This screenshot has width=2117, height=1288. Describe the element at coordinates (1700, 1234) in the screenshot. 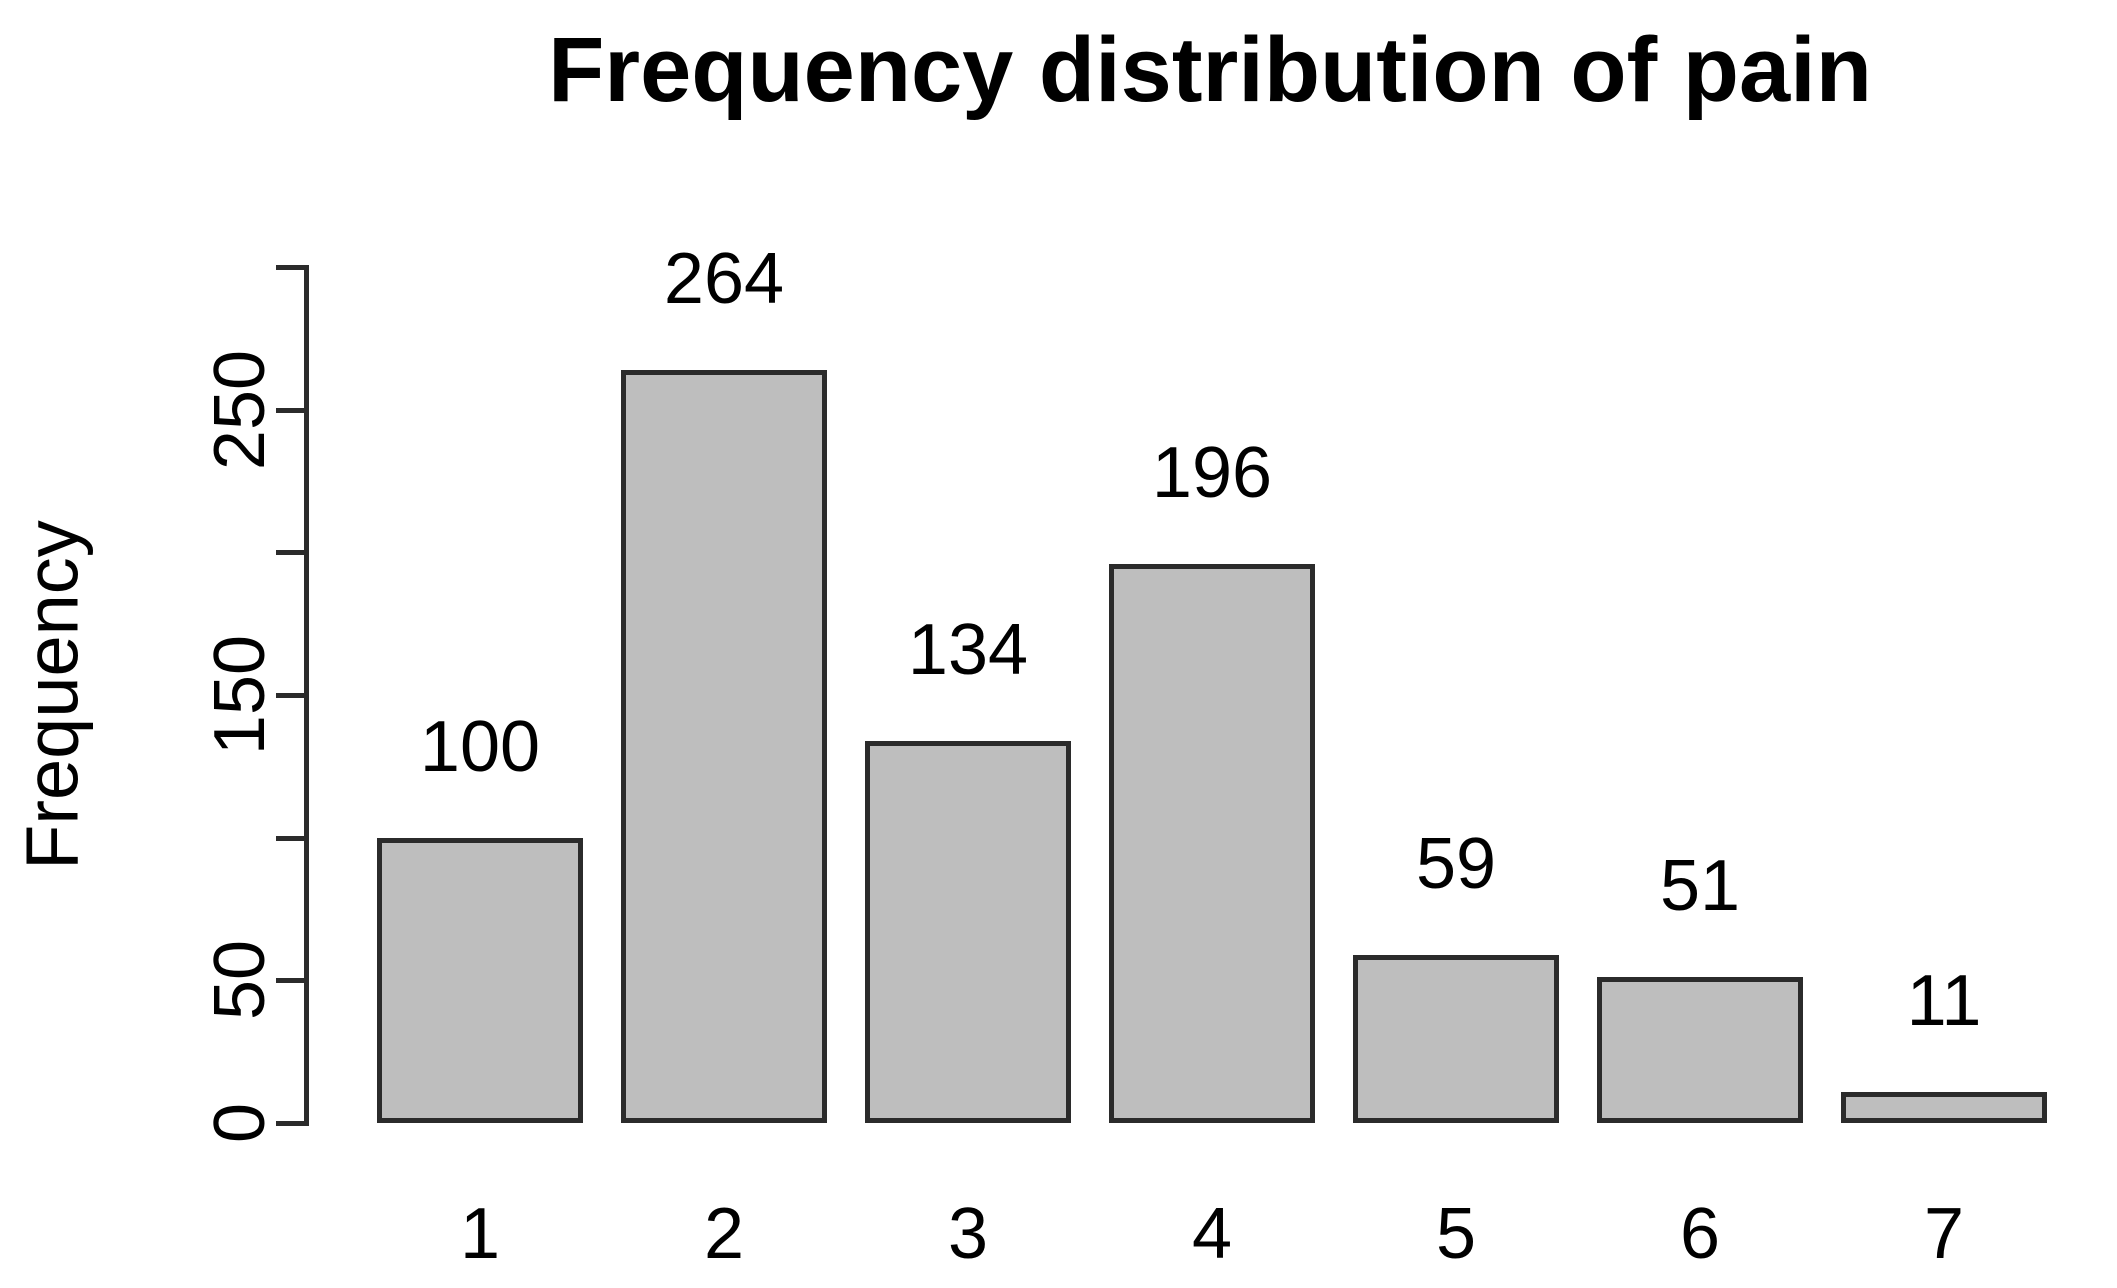

I see `x-tick-label: 6` at that location.